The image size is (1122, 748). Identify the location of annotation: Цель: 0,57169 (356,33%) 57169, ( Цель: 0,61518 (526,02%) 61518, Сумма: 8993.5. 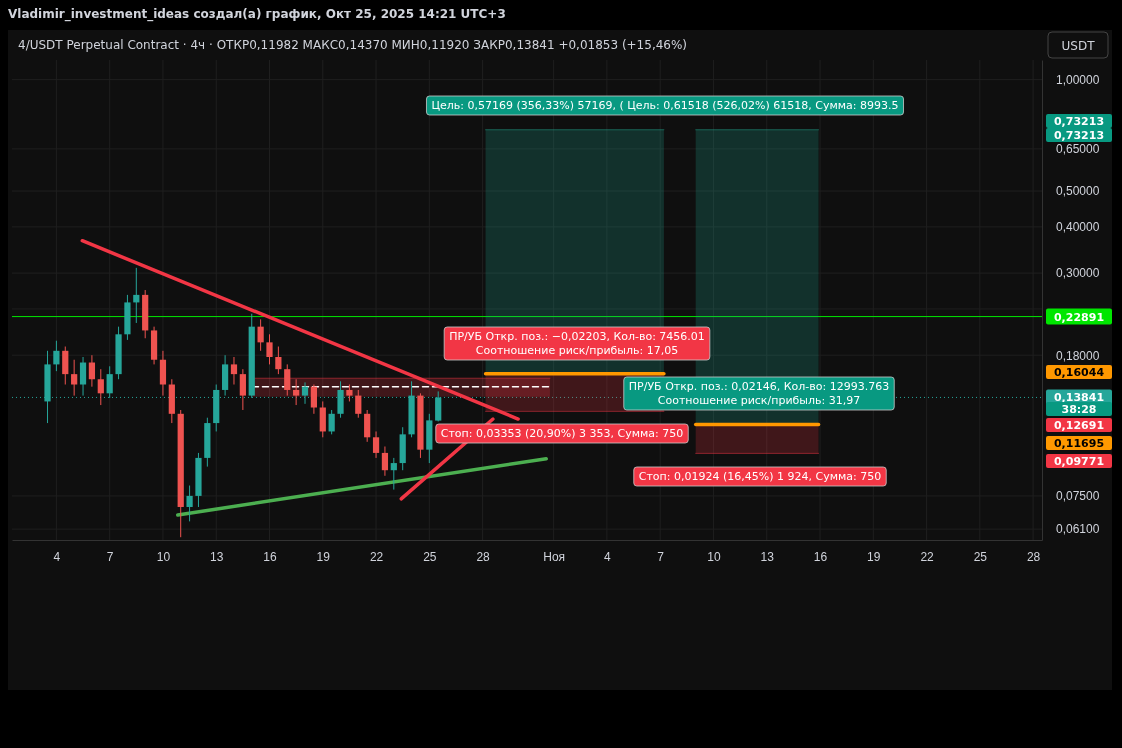
(665, 105).